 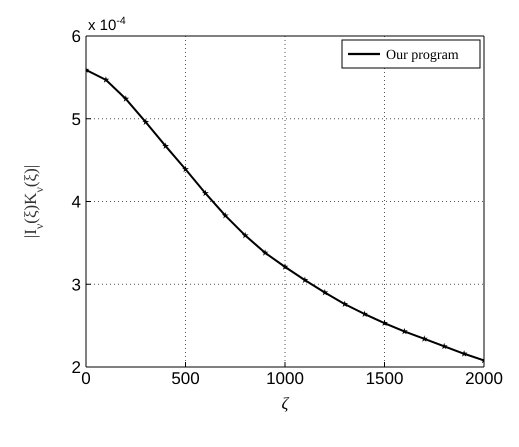 What do you see at coordinates (76, 36) in the screenshot?
I see `y-tick-label: 6` at bounding box center [76, 36].